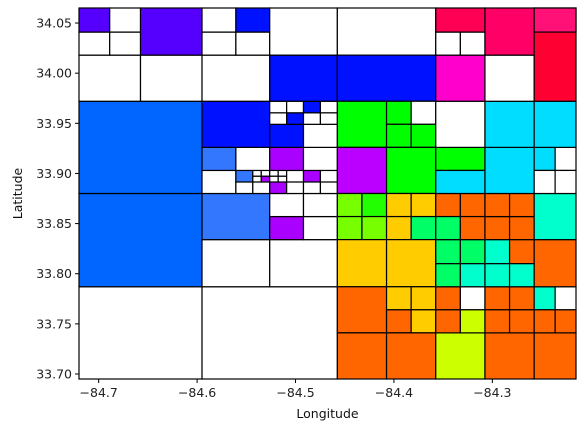  Describe the element at coordinates (327, 413) in the screenshot. I see `x-axis-label: Longitude` at that location.